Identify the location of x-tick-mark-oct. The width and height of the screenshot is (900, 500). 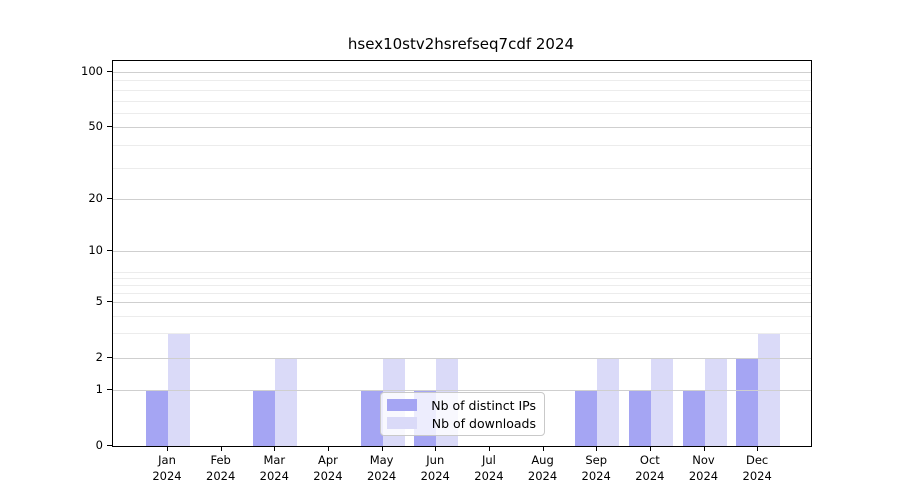
(650, 448).